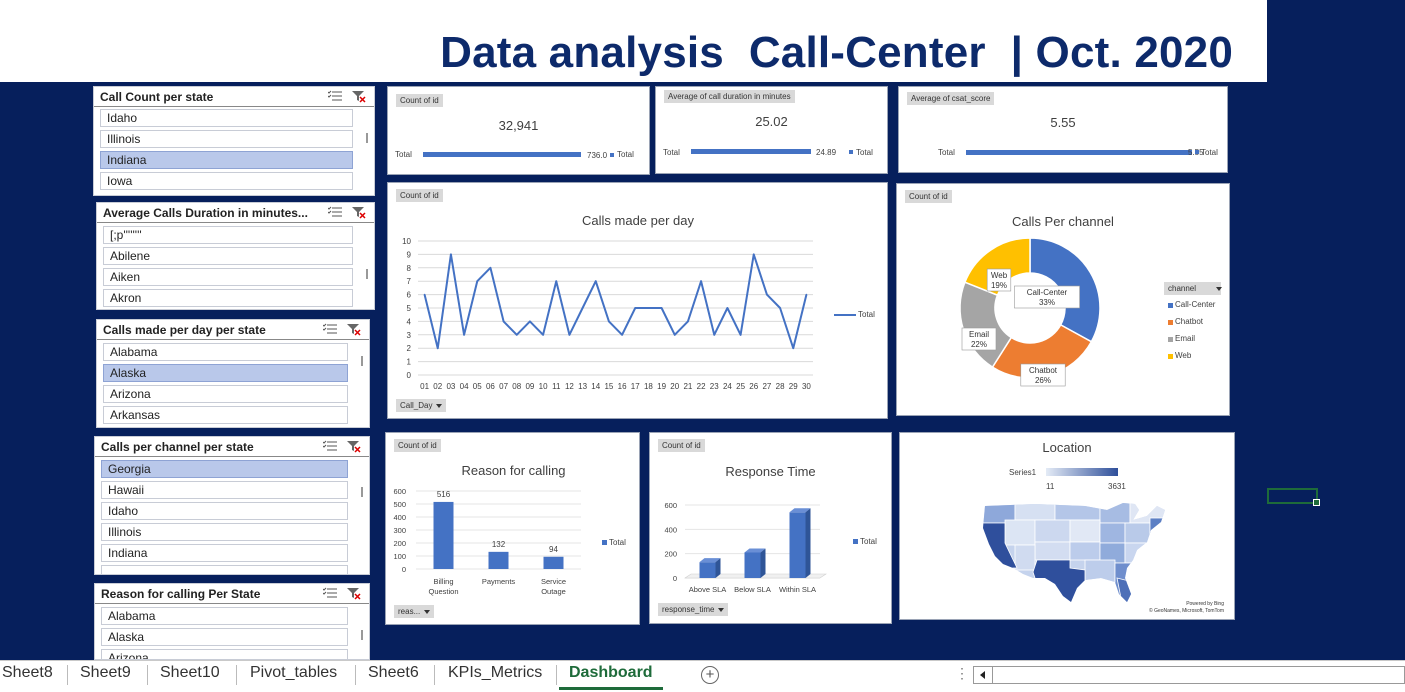 This screenshot has width=1405, height=692. Describe the element at coordinates (553, 591) in the screenshot. I see `x-tick-label: Outage` at that location.